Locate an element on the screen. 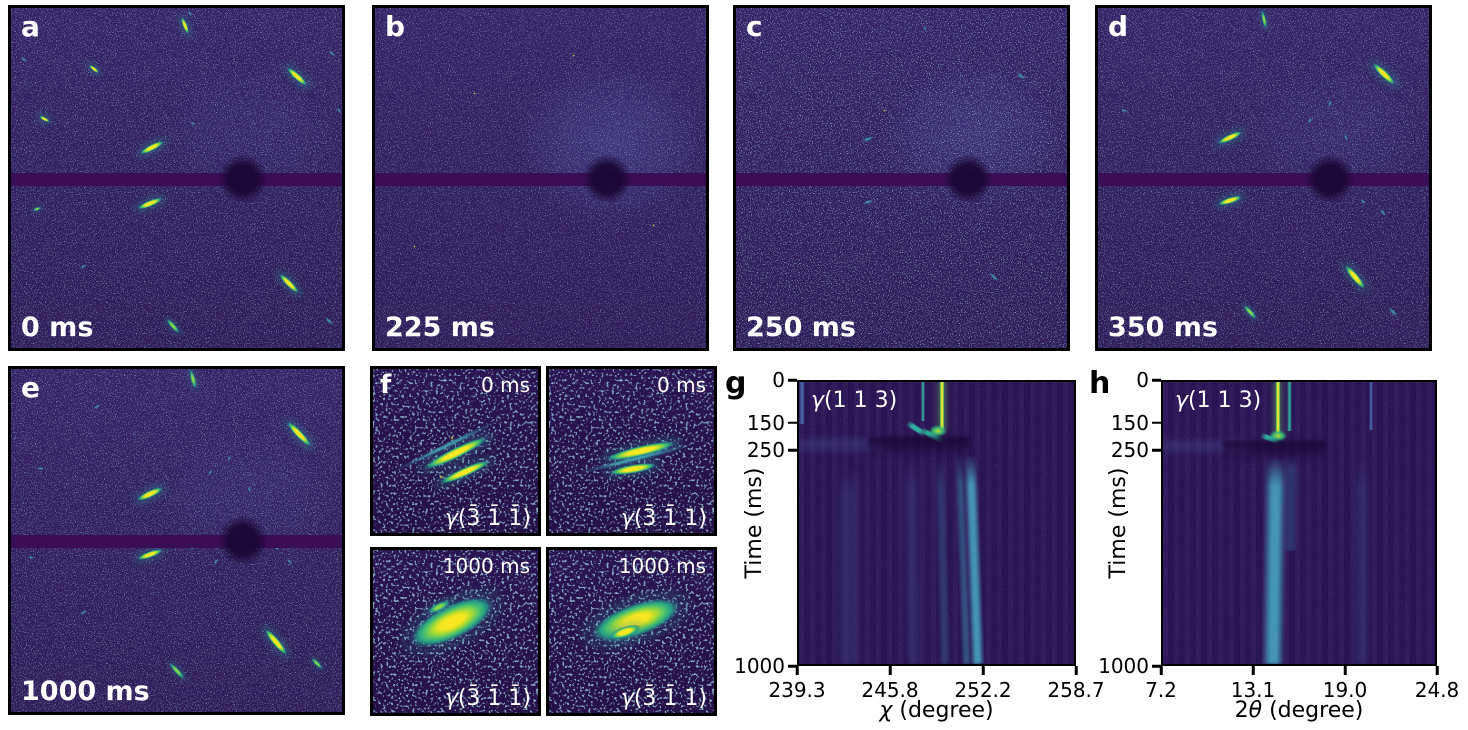  panel-letter-h: h is located at coordinates (1100, 383).